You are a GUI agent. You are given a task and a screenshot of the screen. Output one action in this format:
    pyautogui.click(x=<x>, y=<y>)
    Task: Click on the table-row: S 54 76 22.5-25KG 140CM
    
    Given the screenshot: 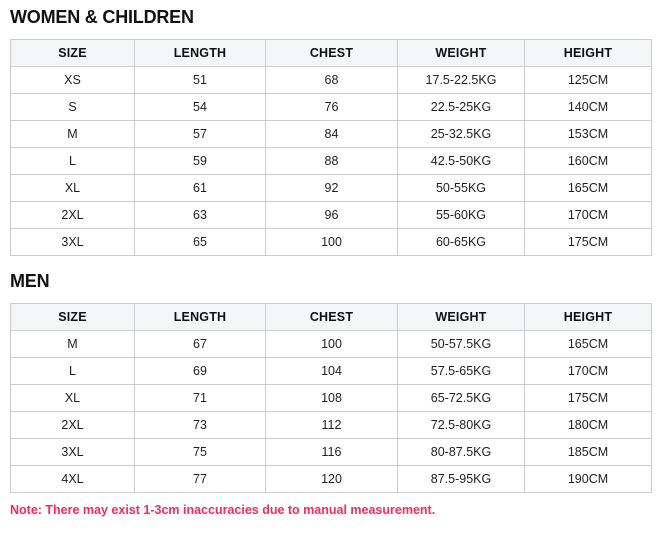 What is the action you would take?
    pyautogui.click(x=331, y=107)
    